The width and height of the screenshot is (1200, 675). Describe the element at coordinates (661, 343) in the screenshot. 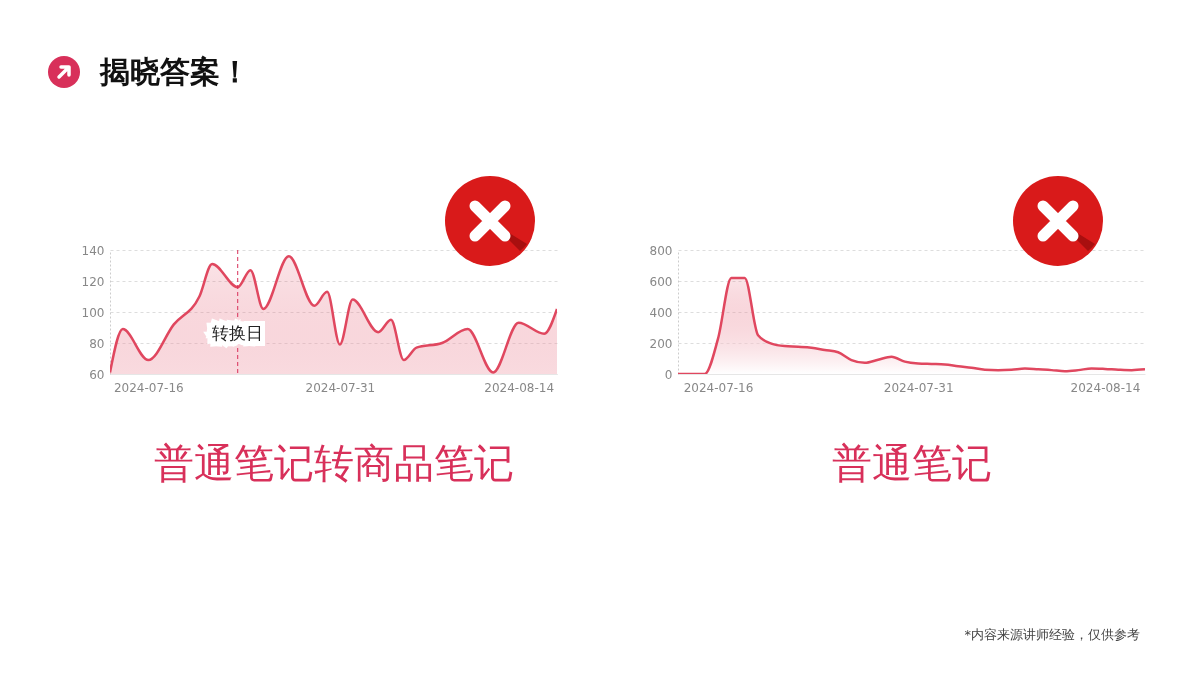

I see `y-tick-label: 200` at that location.